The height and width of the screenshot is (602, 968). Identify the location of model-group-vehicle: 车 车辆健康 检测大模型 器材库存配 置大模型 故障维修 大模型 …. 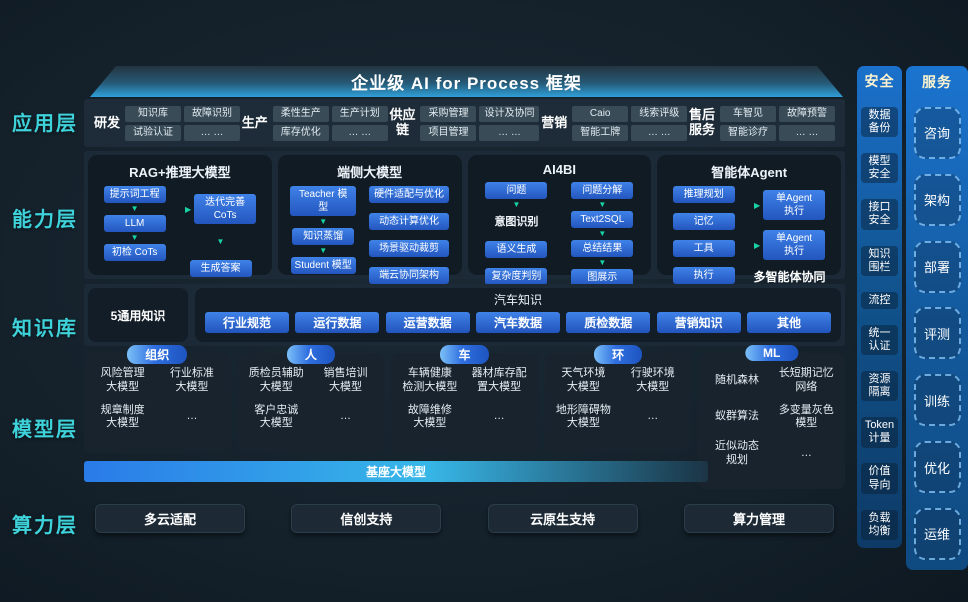
(464, 399).